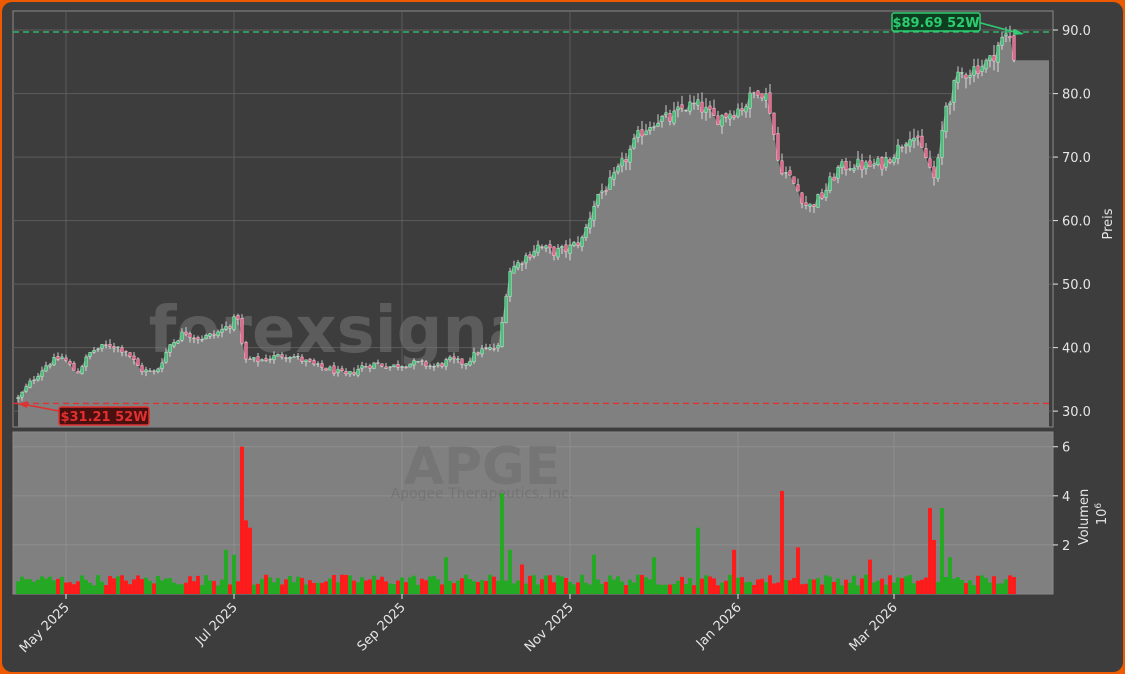 This screenshot has width=1125, height=674. I want to click on price-tick-label: 90.0, so click(1076, 31).